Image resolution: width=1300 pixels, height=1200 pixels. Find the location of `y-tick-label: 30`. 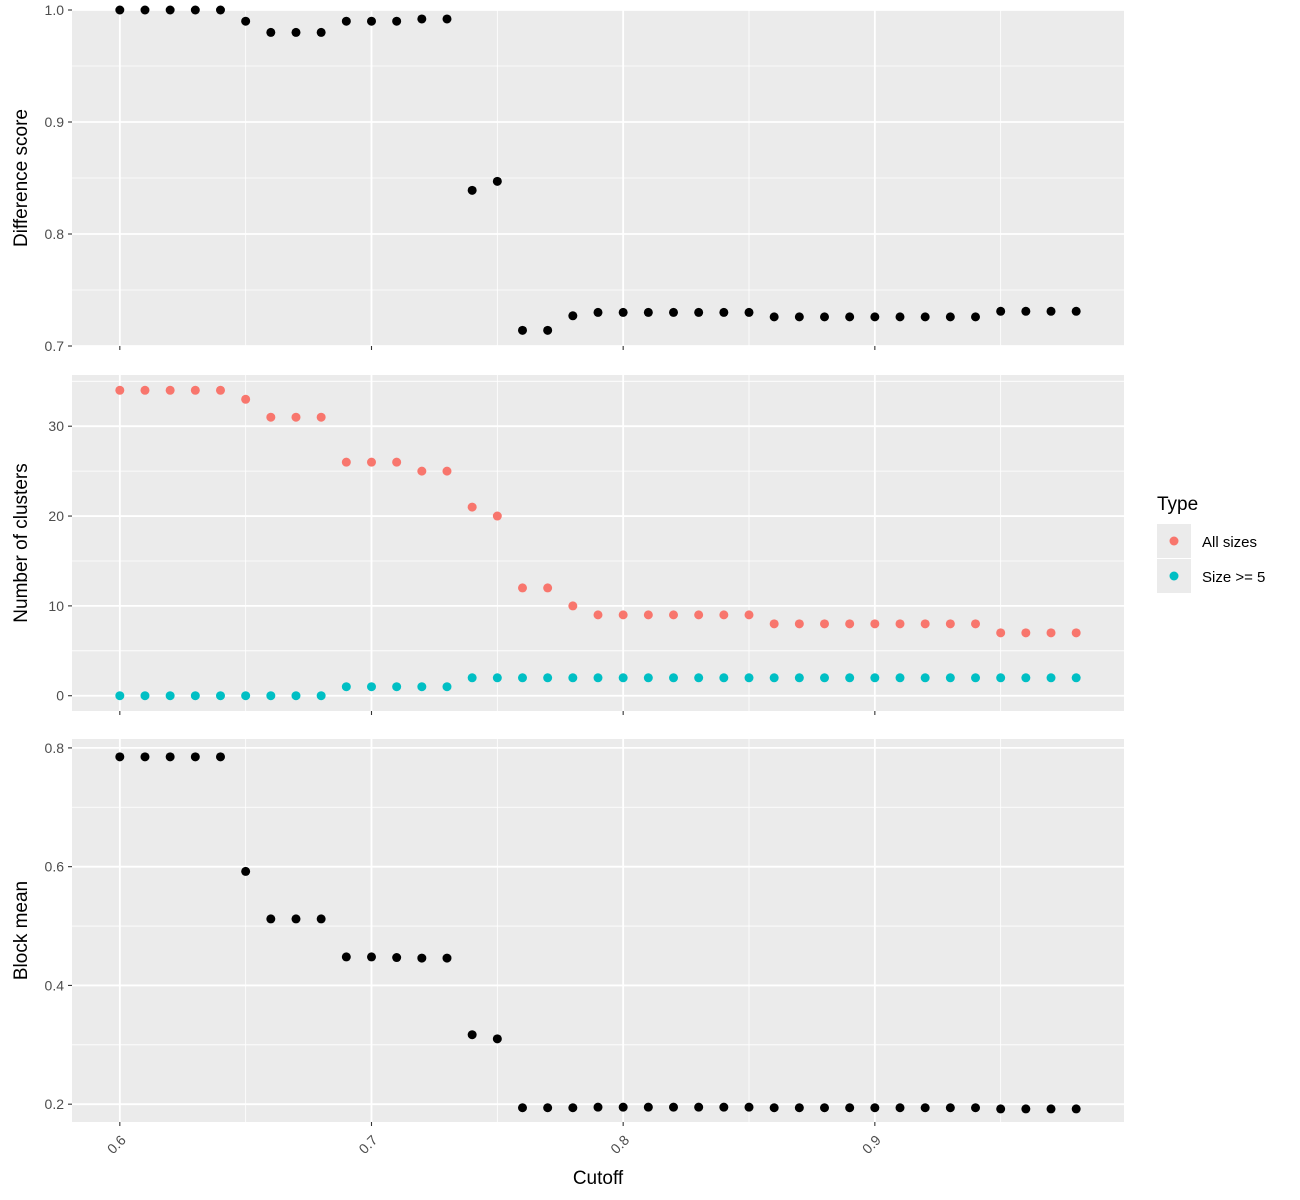

y-tick-label: 30 is located at coordinates (56, 426).